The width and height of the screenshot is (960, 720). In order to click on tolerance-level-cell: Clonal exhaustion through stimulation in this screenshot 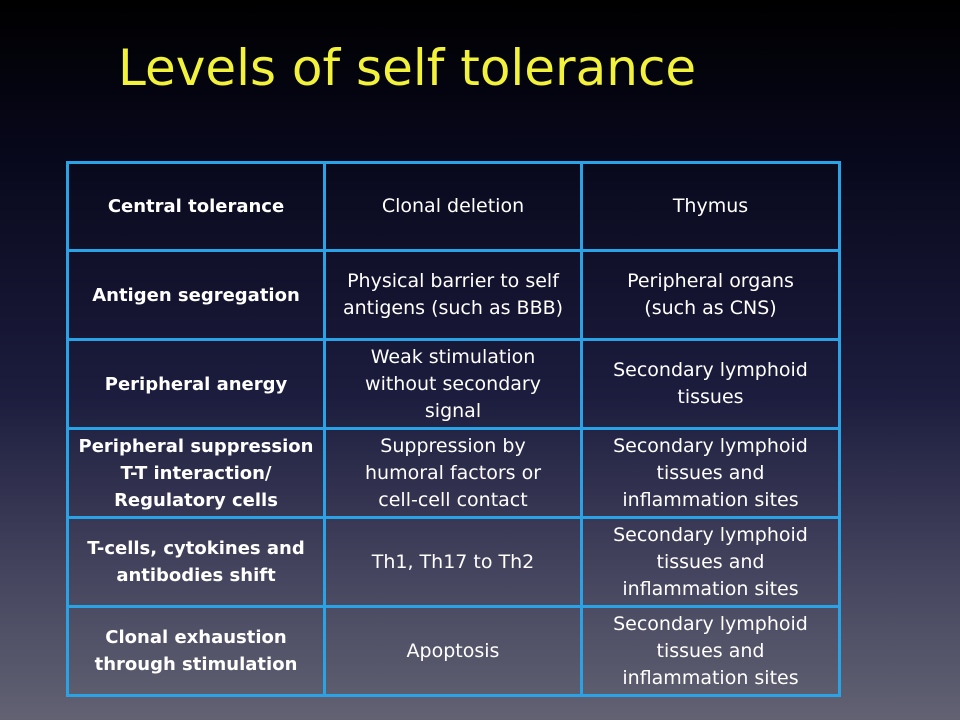, I will do `click(196, 651)`.